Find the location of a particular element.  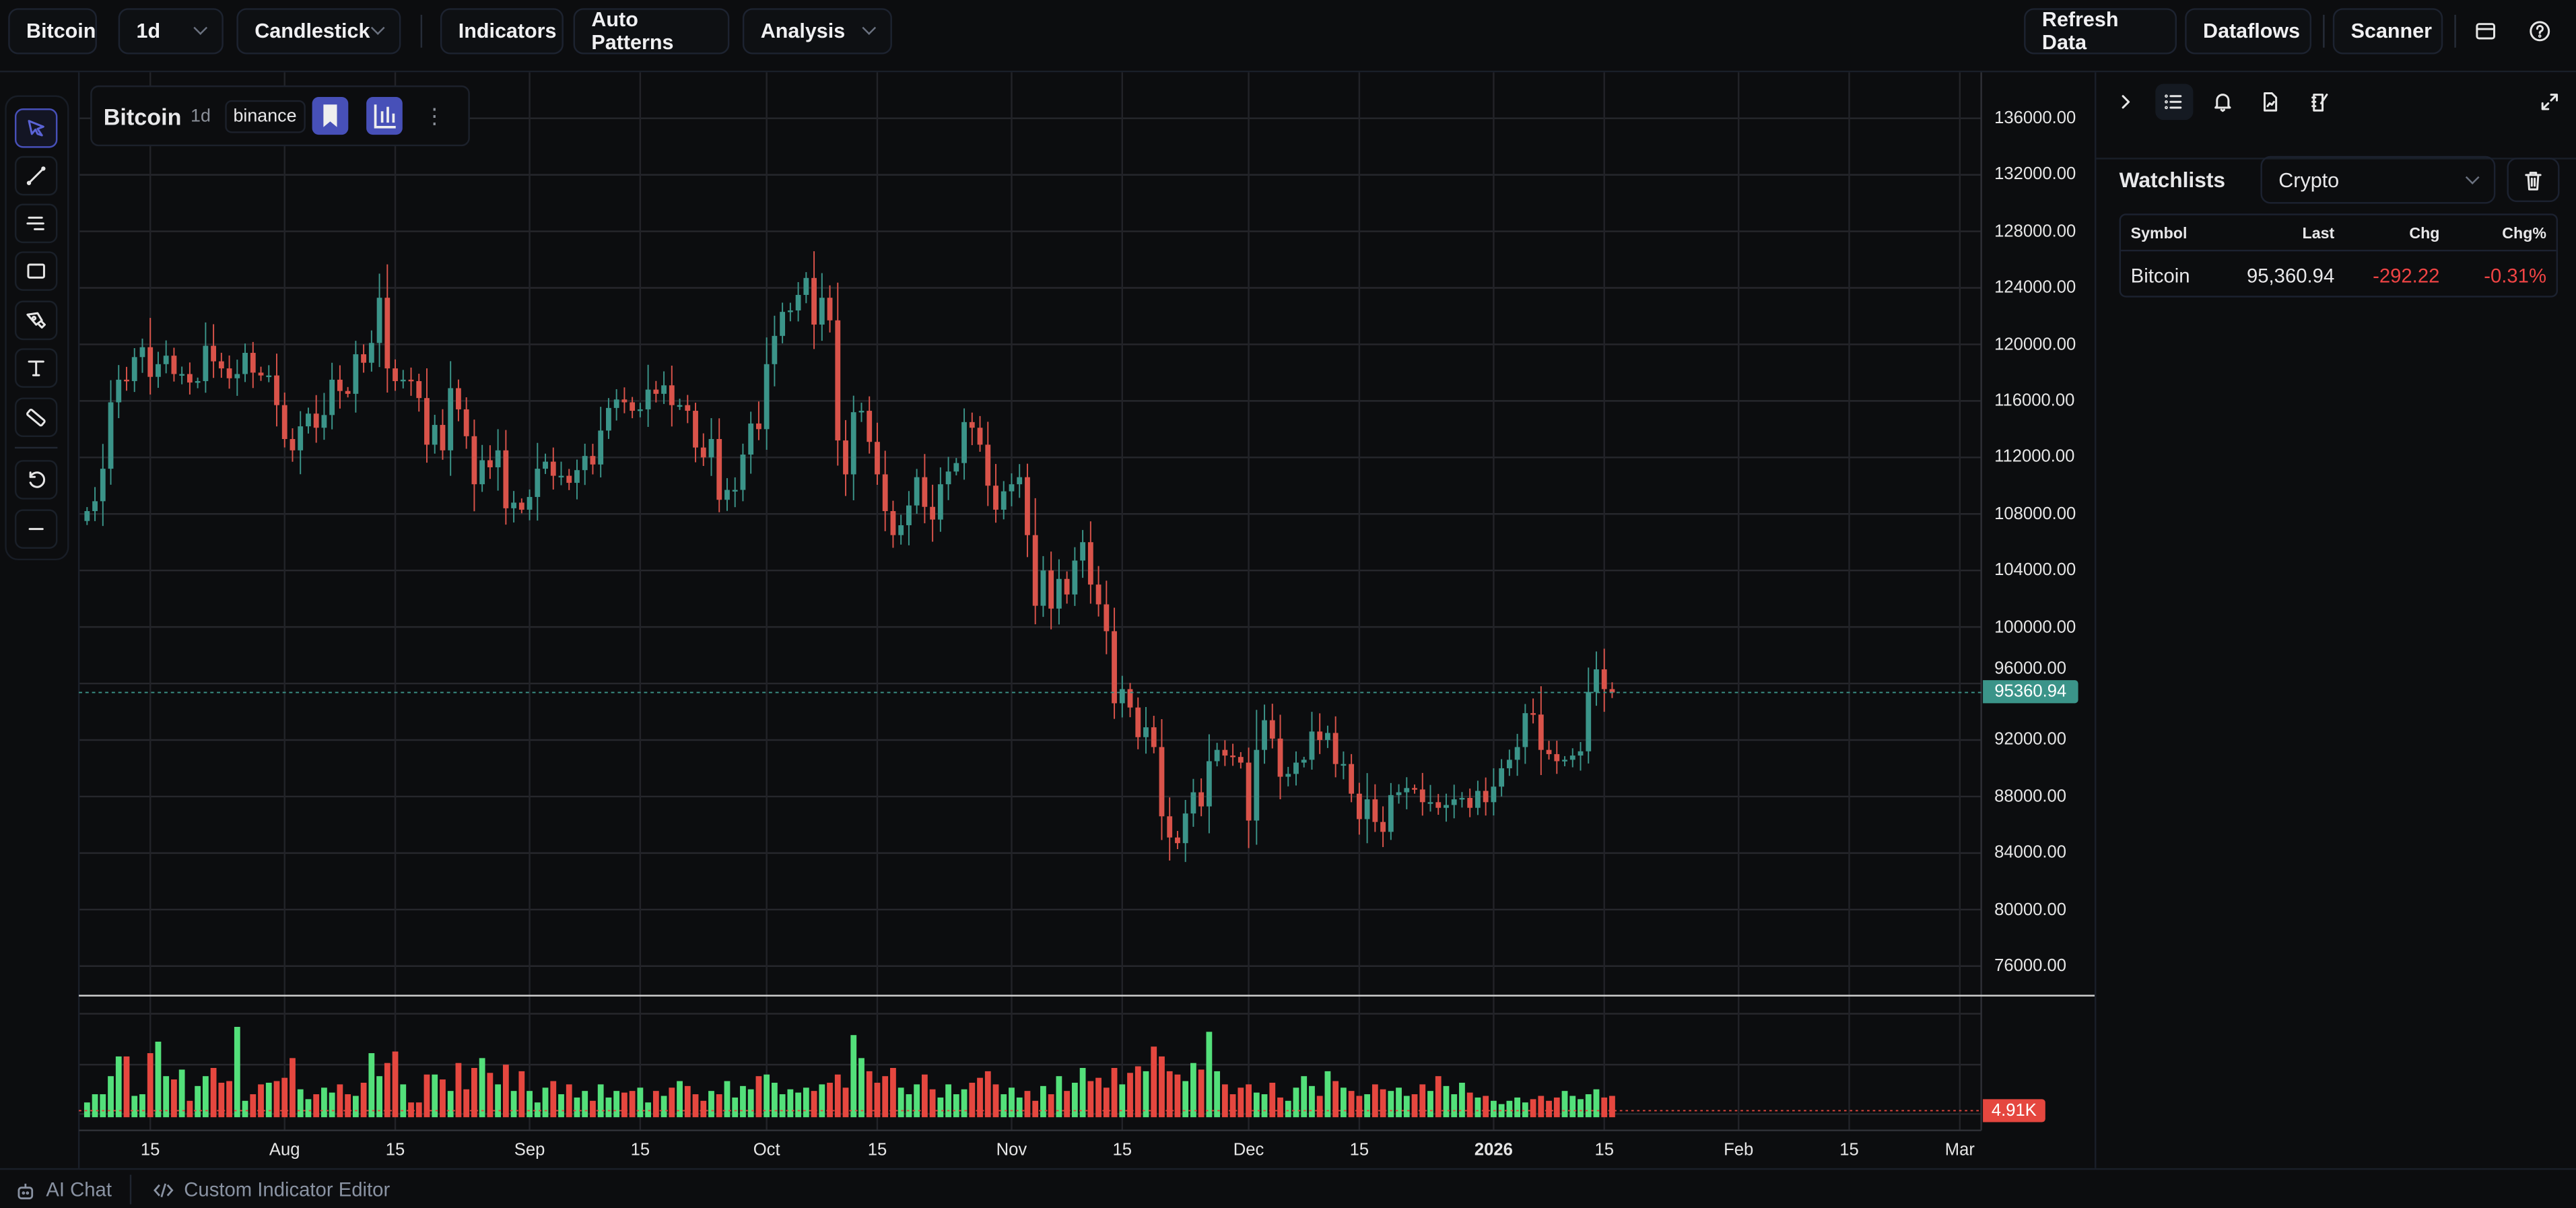

volume-toggle-button is located at coordinates (384, 115).